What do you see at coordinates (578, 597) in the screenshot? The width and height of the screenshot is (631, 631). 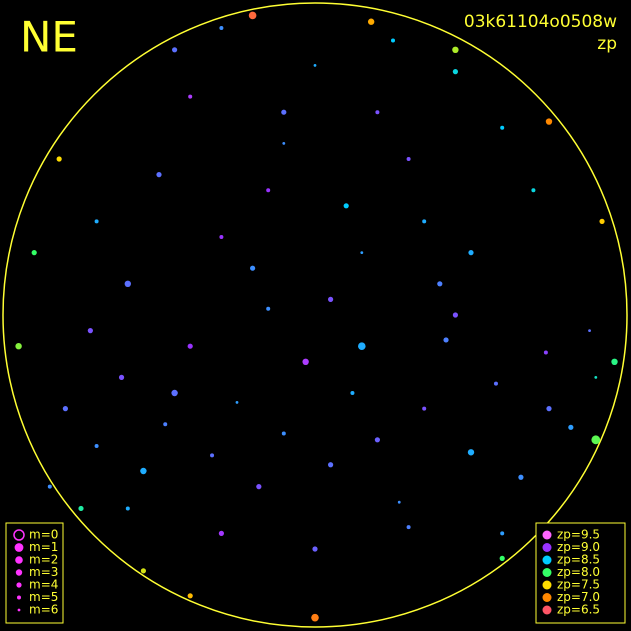 I see `zp-legend-label: zp=7.0` at bounding box center [578, 597].